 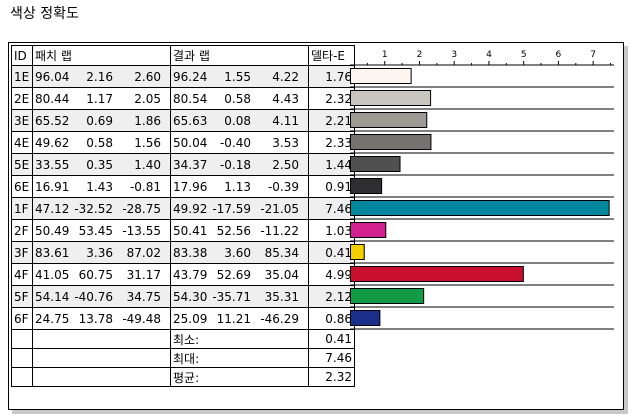 I want to click on patch-value: 80.44, so click(x=52, y=98).